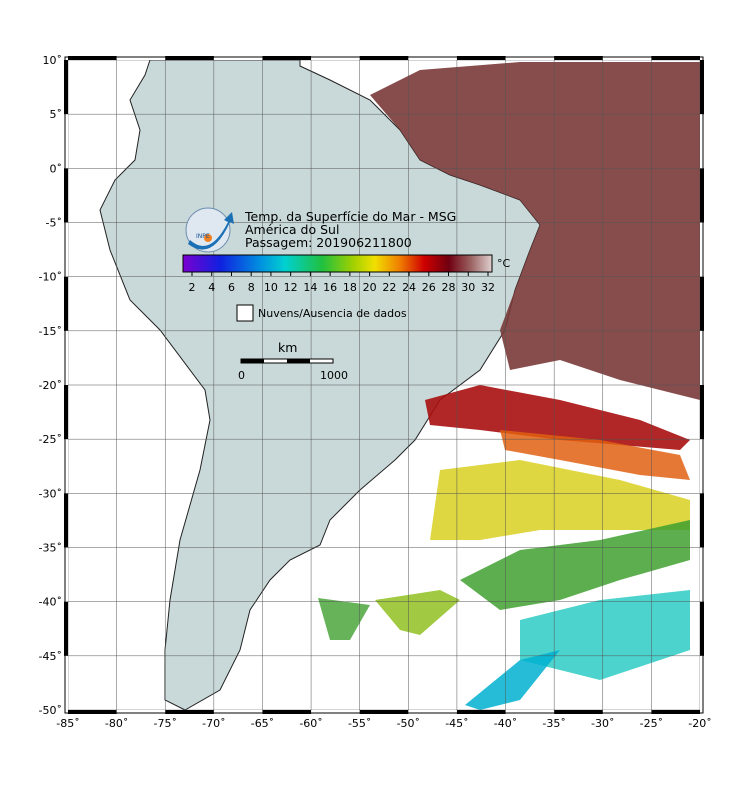  Describe the element at coordinates (211, 287) in the screenshot. I see `colorbar-tick-label: 4` at that location.